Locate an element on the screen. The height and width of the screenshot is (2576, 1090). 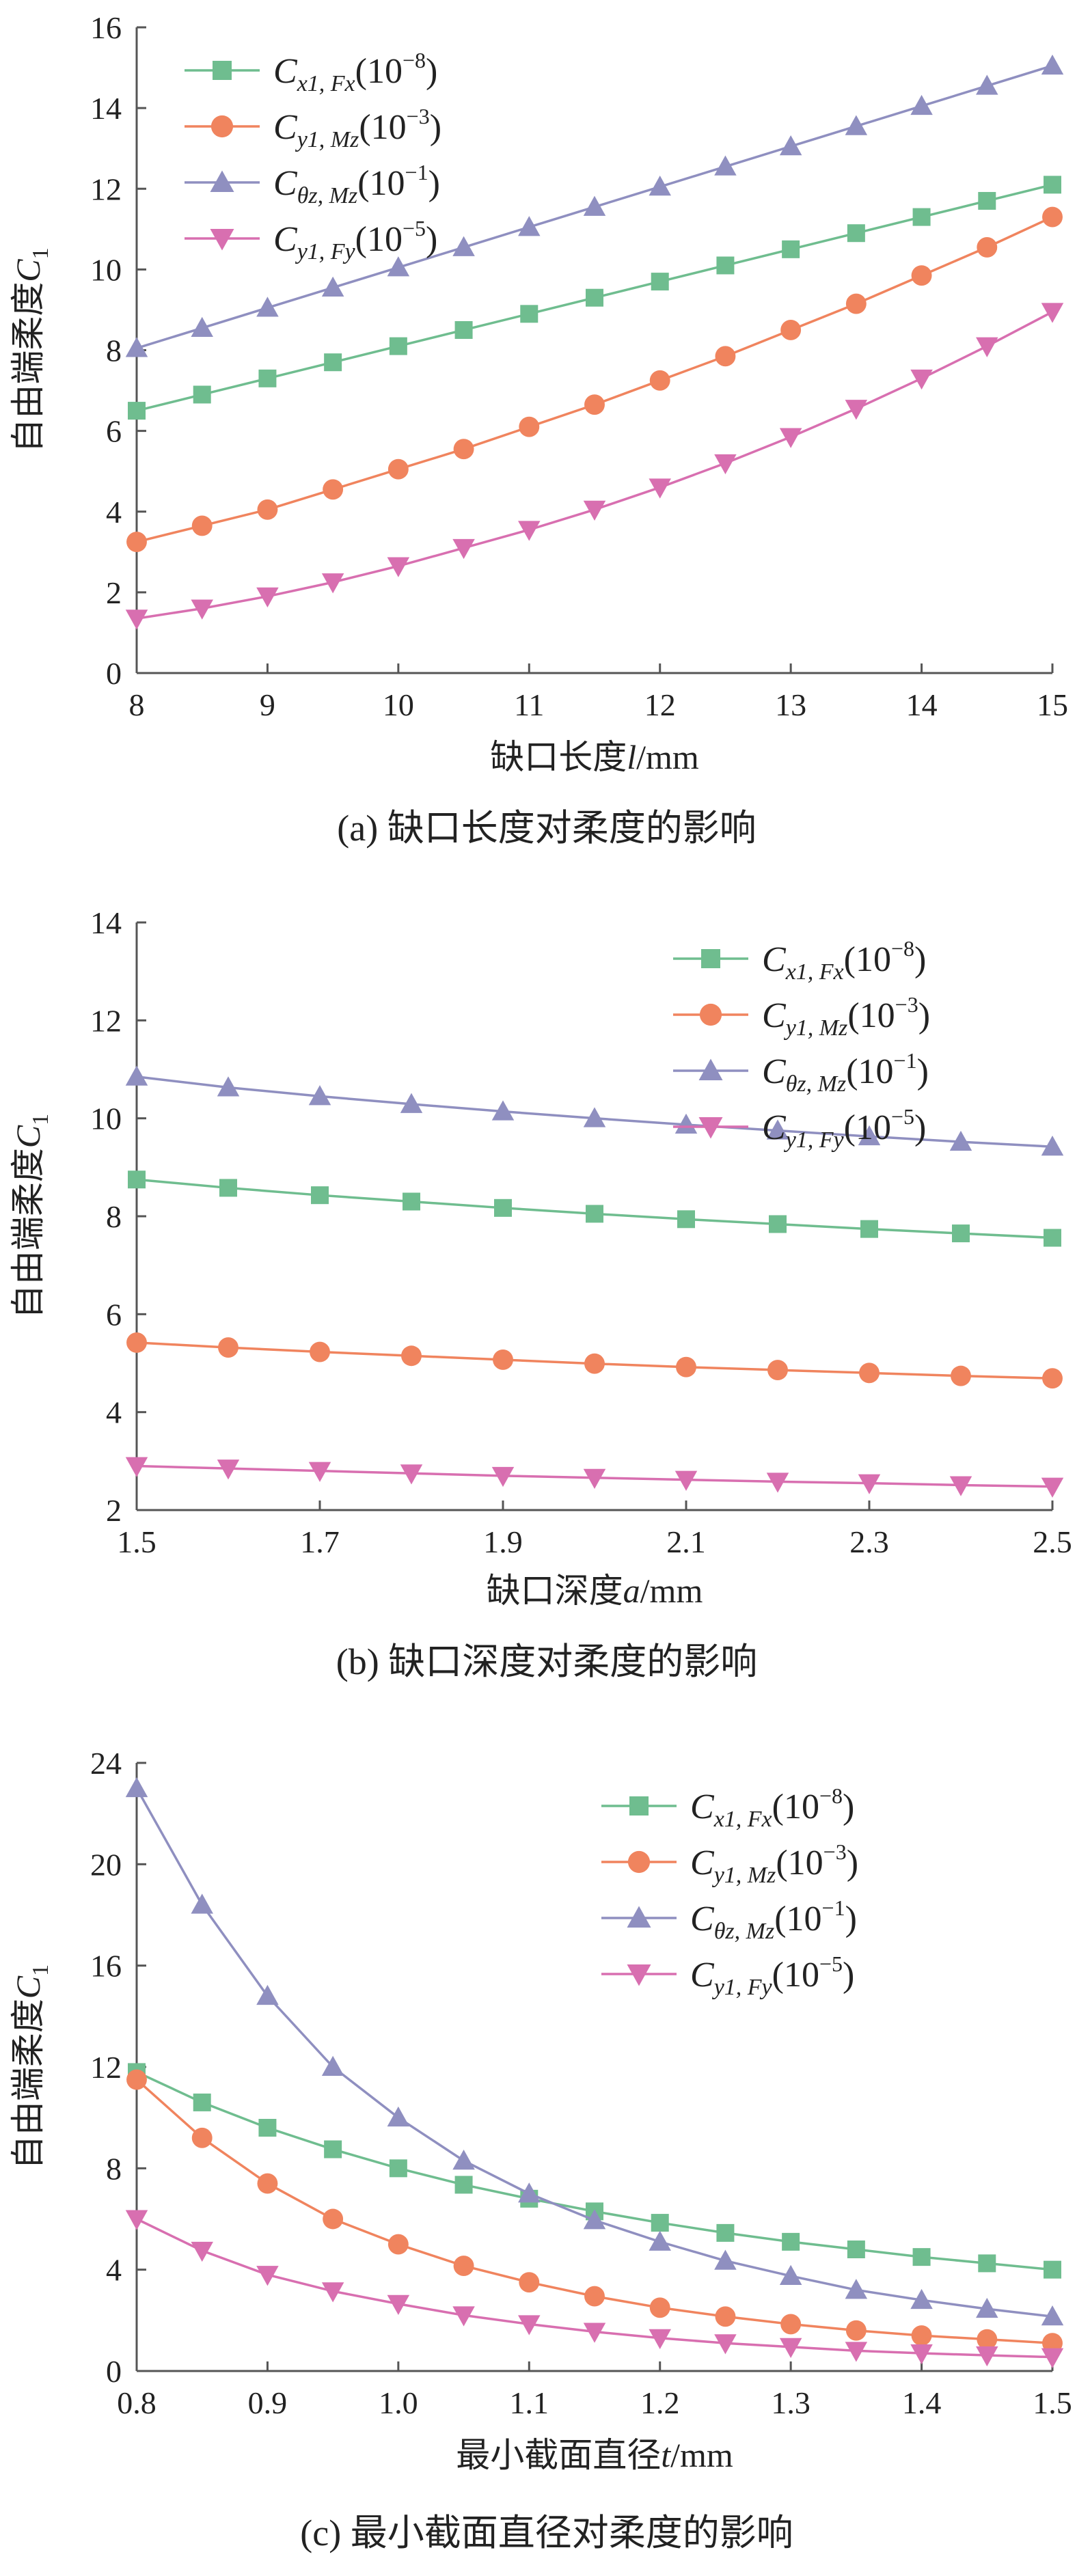
x-tick-label: 1.1 is located at coordinates (529, 2402).